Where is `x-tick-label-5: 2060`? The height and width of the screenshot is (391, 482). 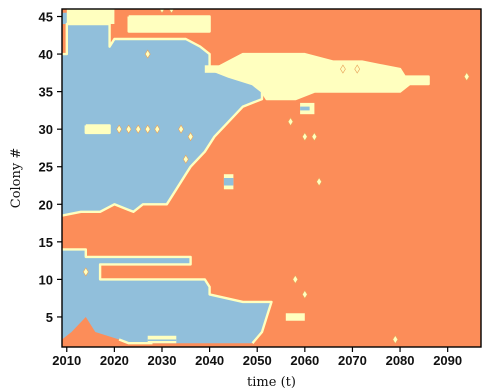 x-tick-label-5: 2060 is located at coordinates (304, 360).